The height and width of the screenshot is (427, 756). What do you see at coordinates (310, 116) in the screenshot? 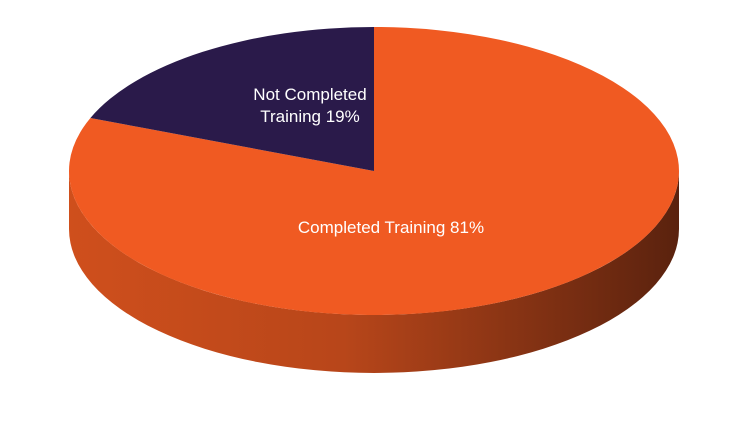
I see `pie-slice-label-line: Training 19%` at bounding box center [310, 116].